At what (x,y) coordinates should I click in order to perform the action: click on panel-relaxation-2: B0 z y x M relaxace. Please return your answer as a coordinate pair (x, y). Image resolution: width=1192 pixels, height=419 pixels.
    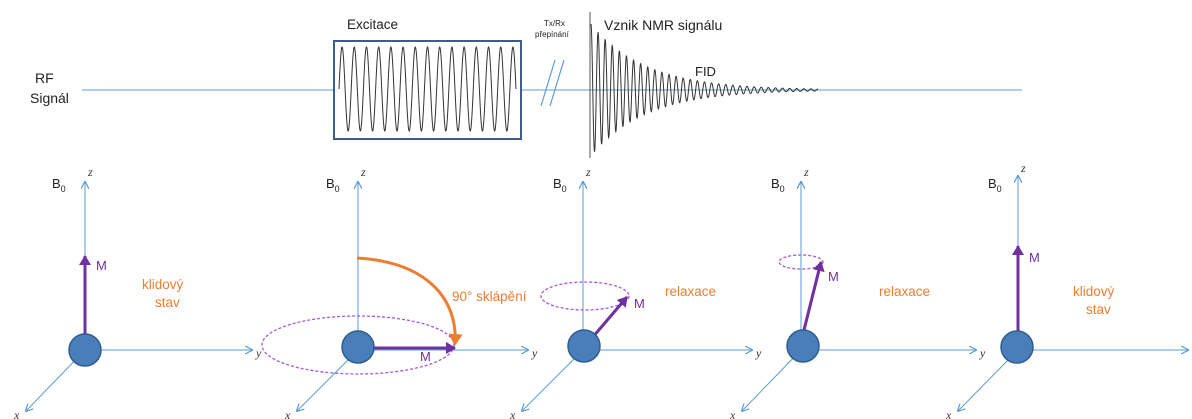
    Looking at the image, I should click on (857, 292).